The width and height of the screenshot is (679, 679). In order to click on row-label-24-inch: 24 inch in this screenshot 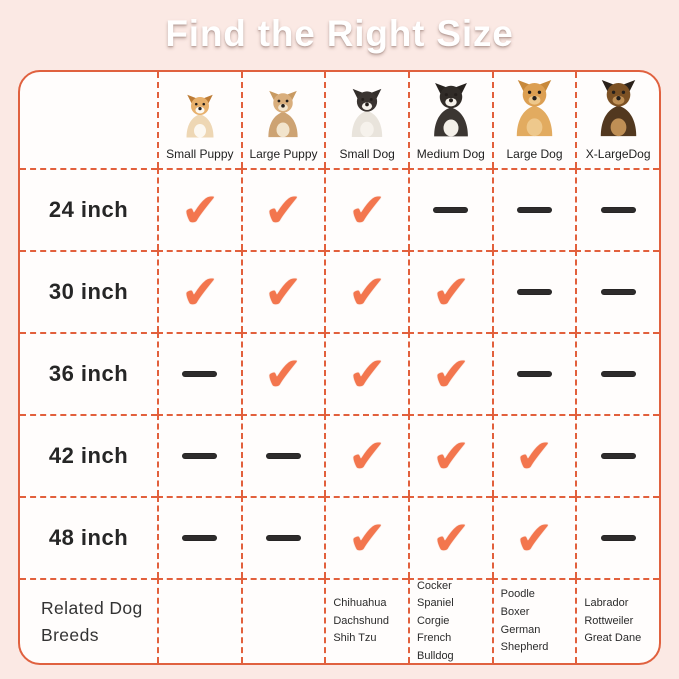, I will do `click(88, 209)`.